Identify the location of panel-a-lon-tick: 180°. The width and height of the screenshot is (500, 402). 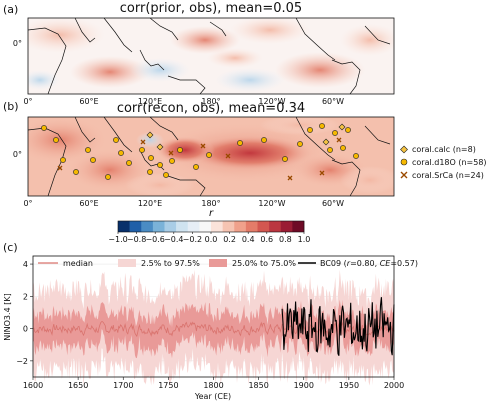
(210, 101).